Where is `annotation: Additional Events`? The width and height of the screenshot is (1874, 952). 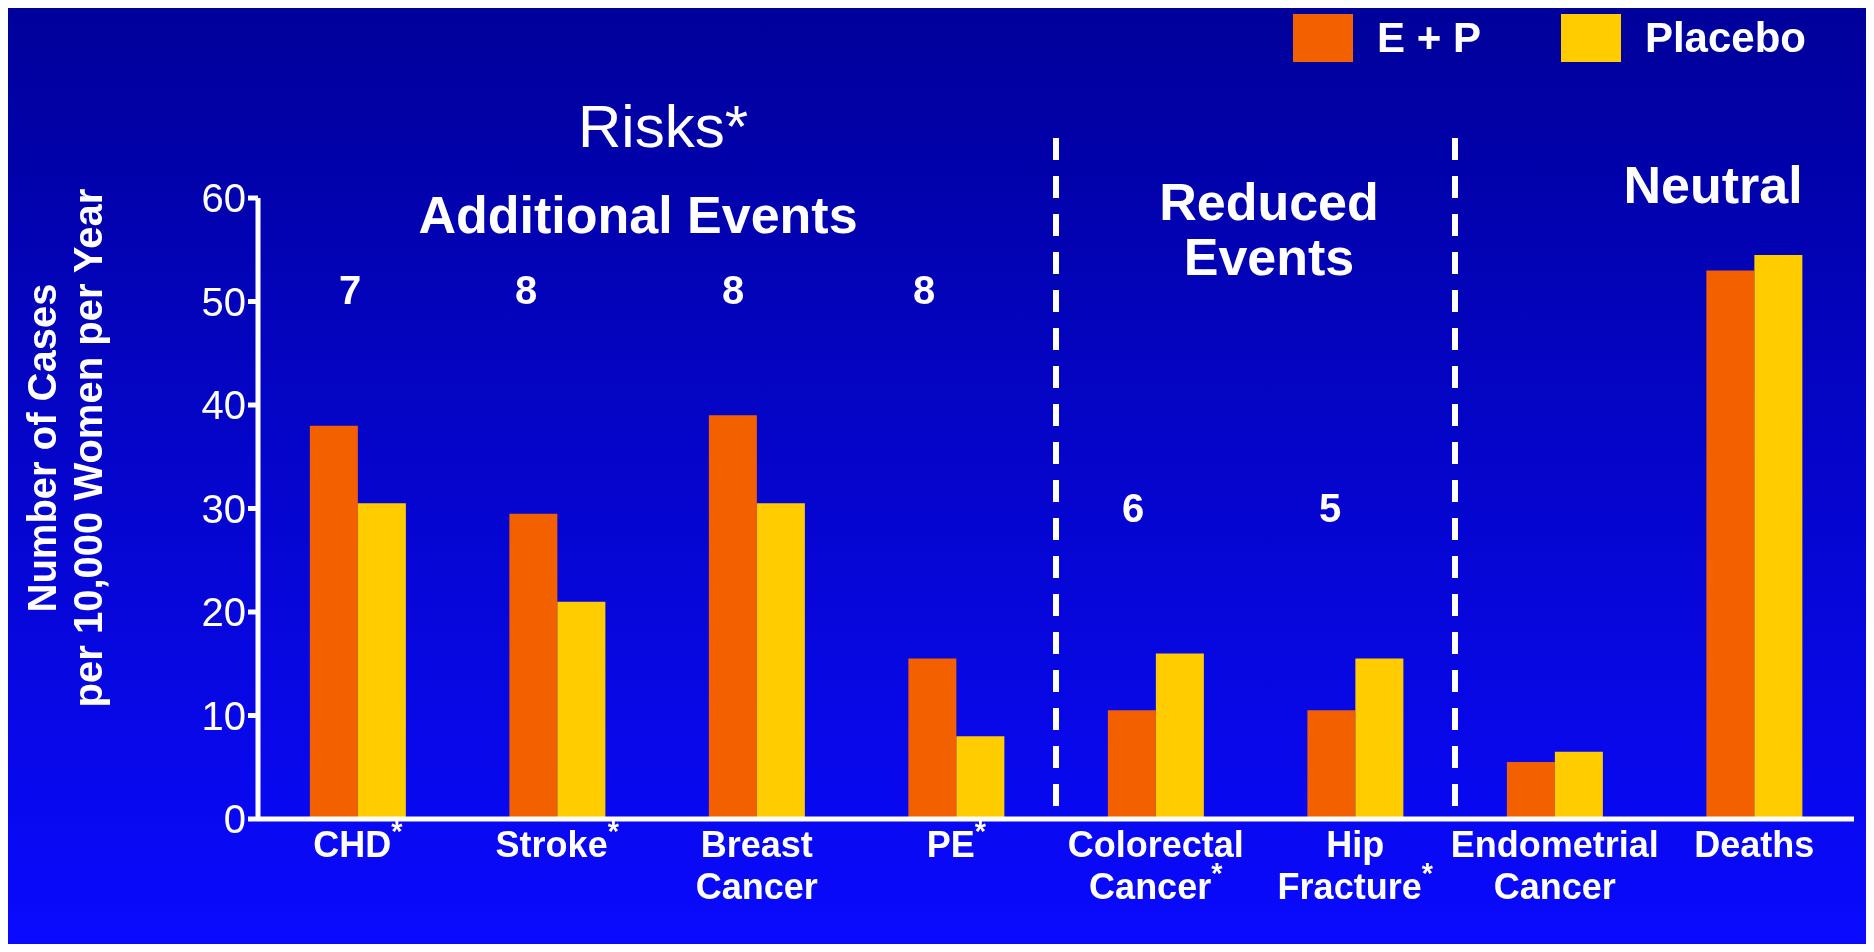 annotation: Additional Events is located at coordinates (638, 214).